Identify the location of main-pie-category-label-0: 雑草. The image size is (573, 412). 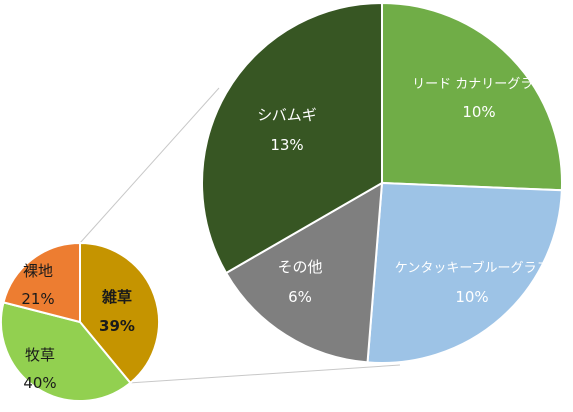
(116, 297).